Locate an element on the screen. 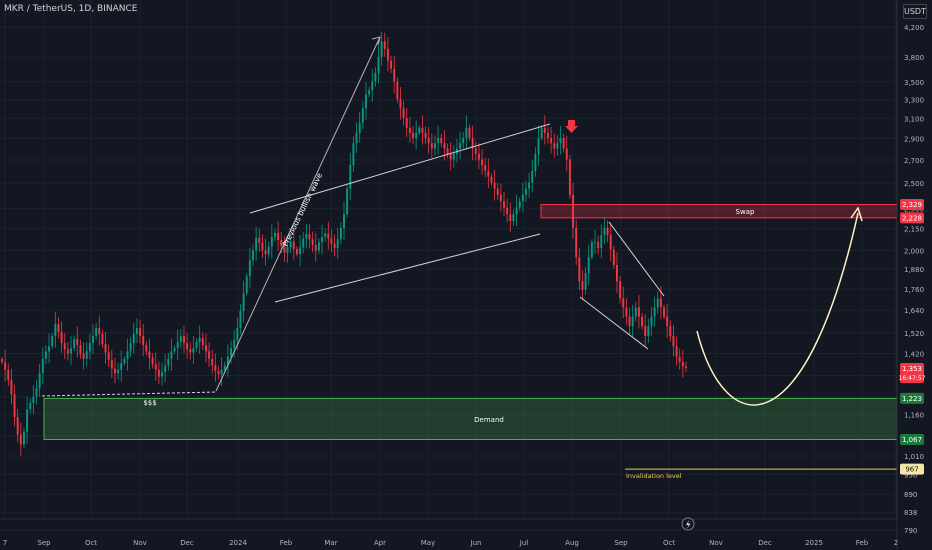 The width and height of the screenshot is (932, 550). time-tick-label: 2 is located at coordinates (896, 543).